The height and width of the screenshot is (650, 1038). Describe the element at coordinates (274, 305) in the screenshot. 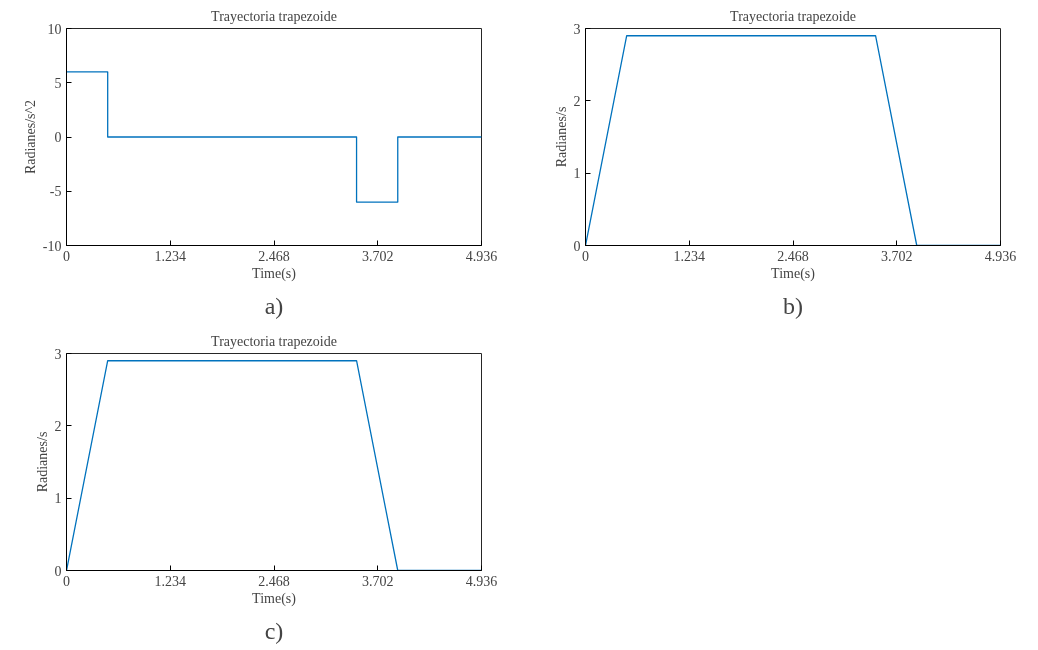

I see `text: a)` at that location.